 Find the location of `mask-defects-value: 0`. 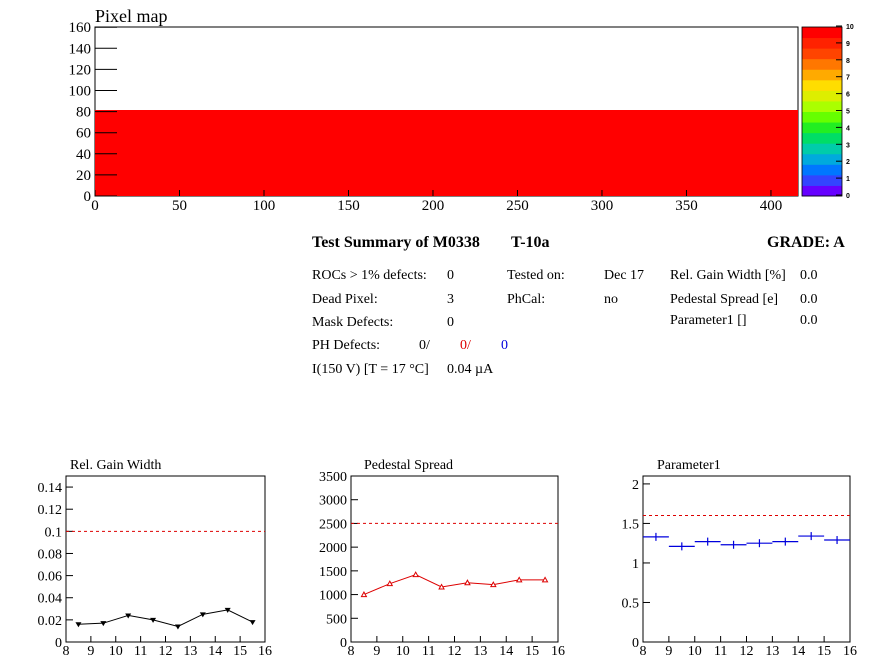

mask-defects-value: 0 is located at coordinates (450, 322).